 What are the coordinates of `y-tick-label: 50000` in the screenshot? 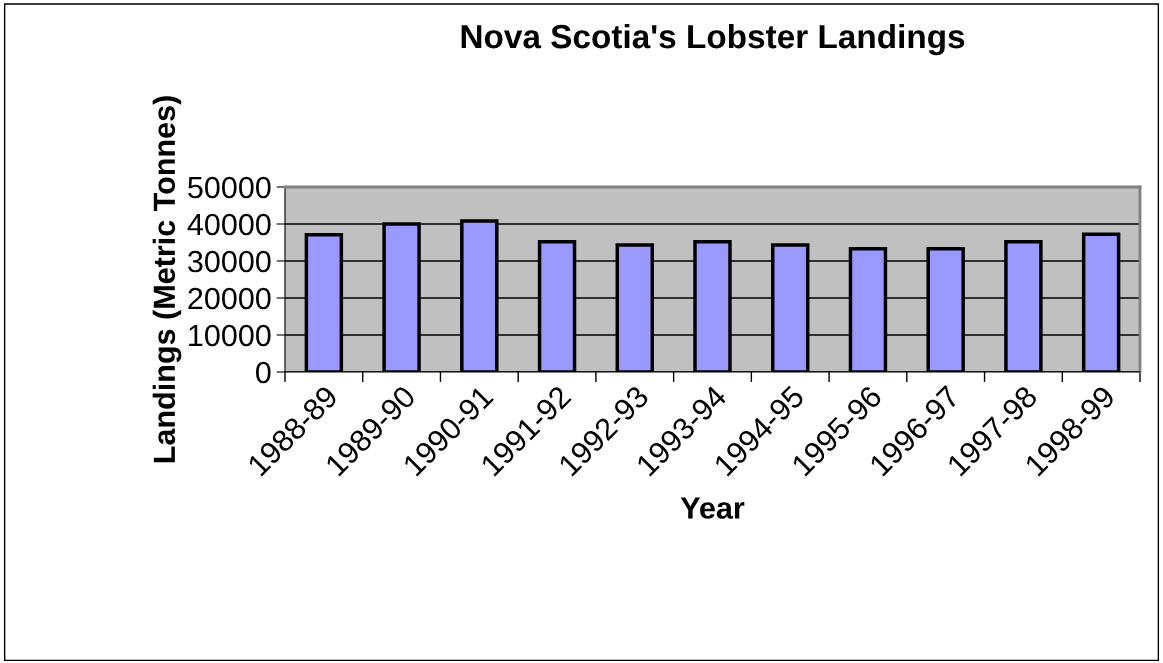 It's located at (229, 187).